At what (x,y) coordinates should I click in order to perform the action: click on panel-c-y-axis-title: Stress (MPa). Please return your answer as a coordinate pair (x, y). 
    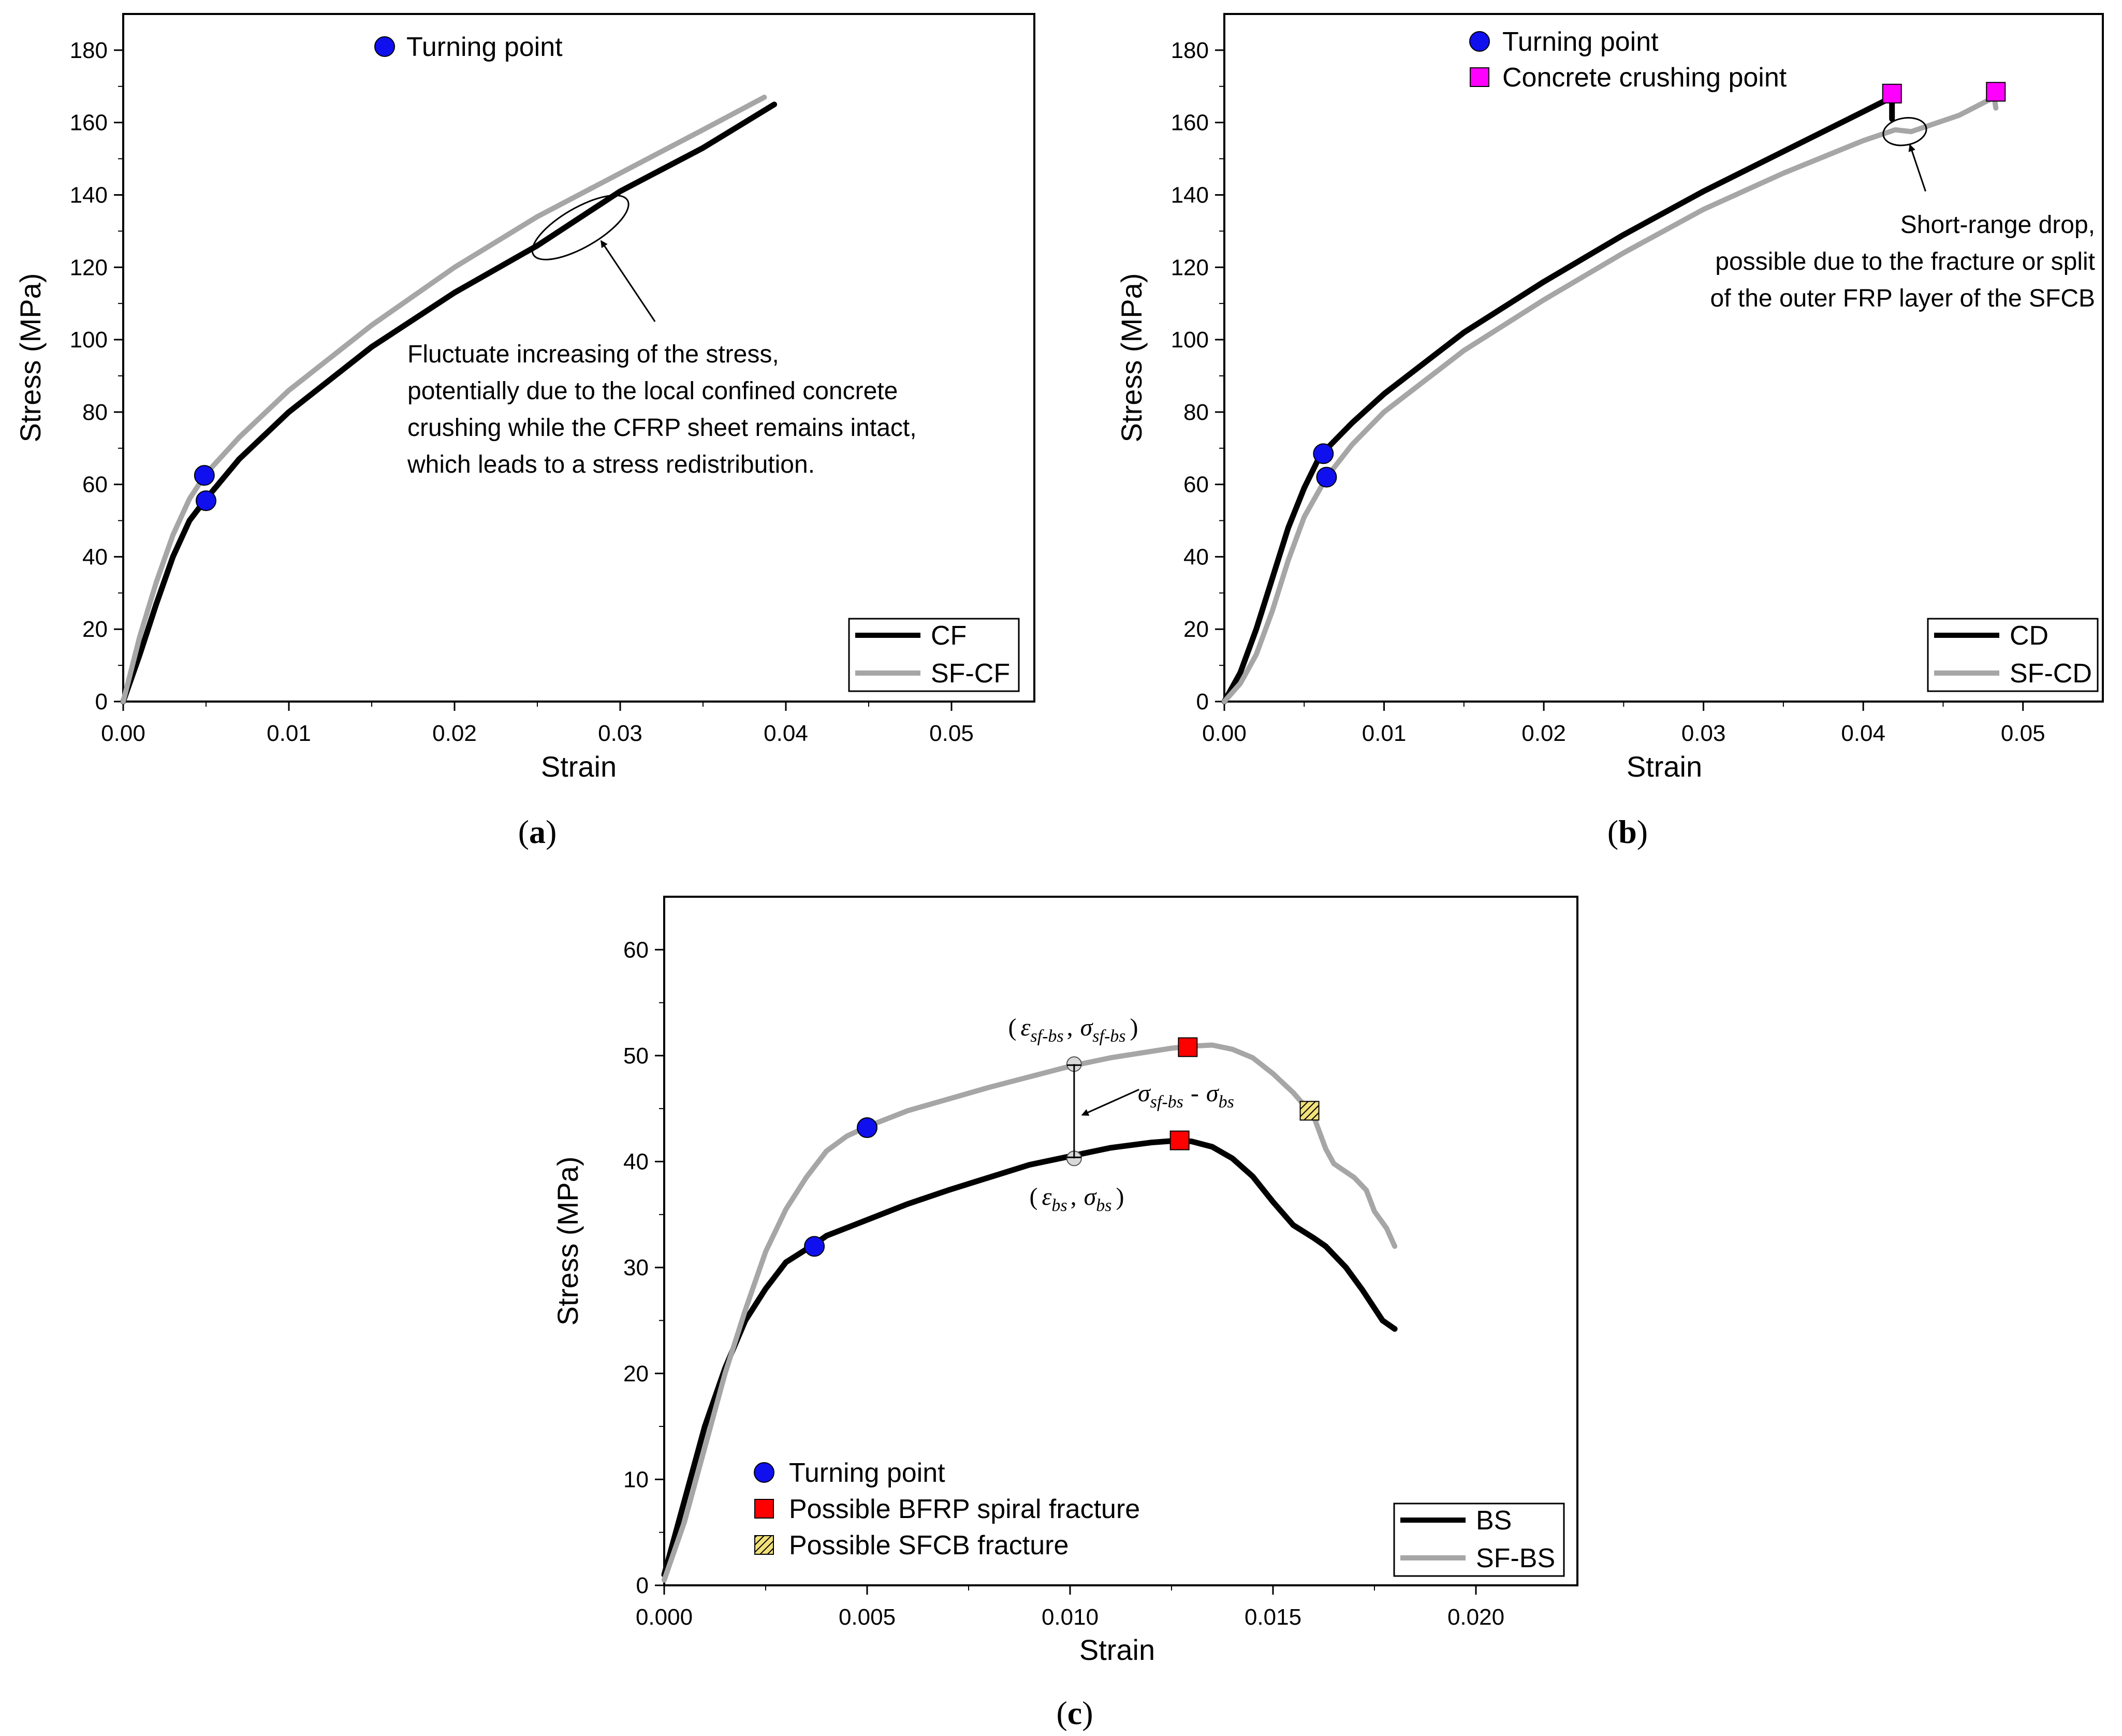
    Looking at the image, I should click on (567, 1241).